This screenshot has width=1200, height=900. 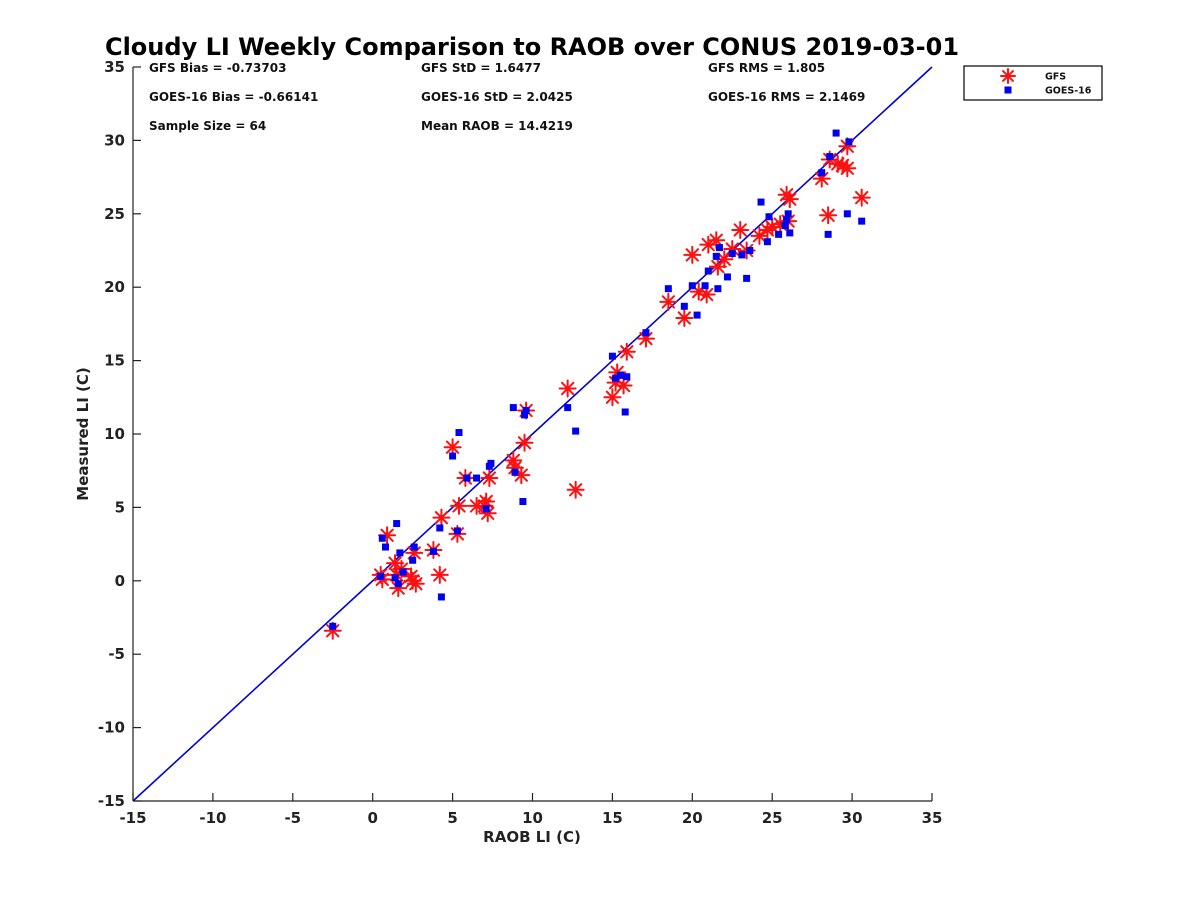 I want to click on legend: GFS GOES-16, so click(x=1033, y=83).